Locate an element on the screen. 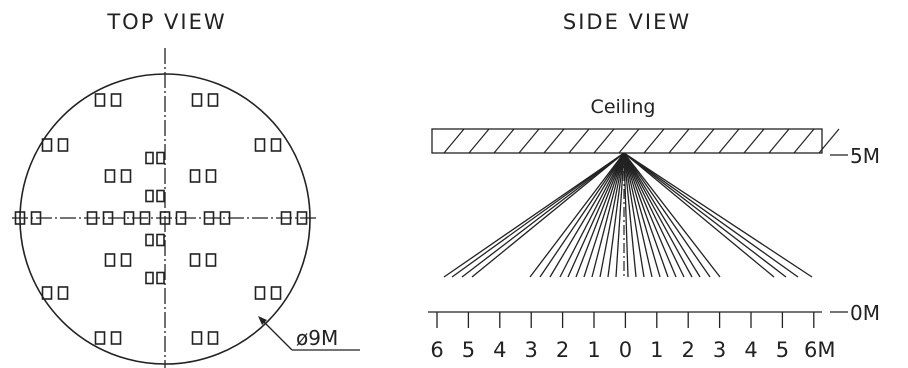 This screenshot has width=908, height=368. ceiling-label: Ceiling is located at coordinates (623, 107).